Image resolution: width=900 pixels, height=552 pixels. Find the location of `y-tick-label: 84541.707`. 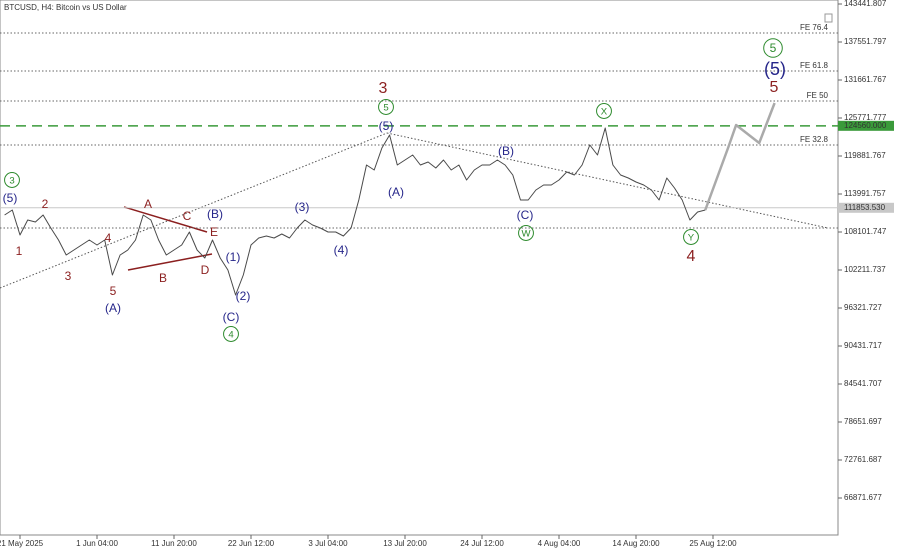

y-tick-label: 84541.707 is located at coordinates (863, 383).